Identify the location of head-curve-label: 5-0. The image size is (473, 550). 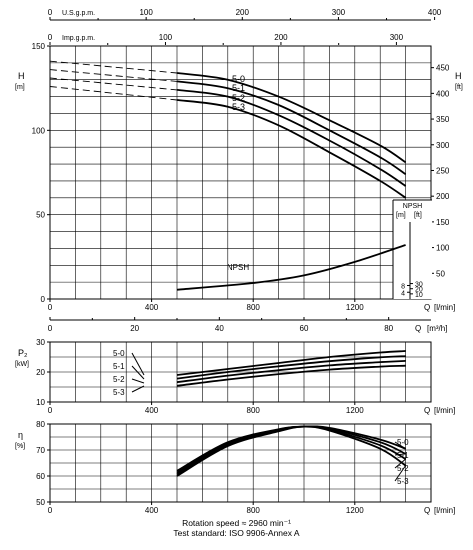
(238, 79).